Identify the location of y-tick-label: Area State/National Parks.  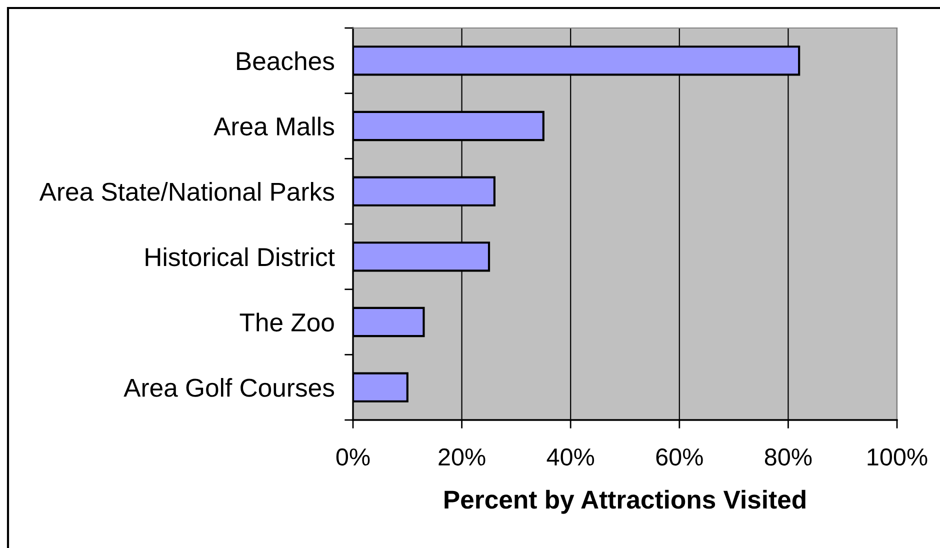
(186, 191).